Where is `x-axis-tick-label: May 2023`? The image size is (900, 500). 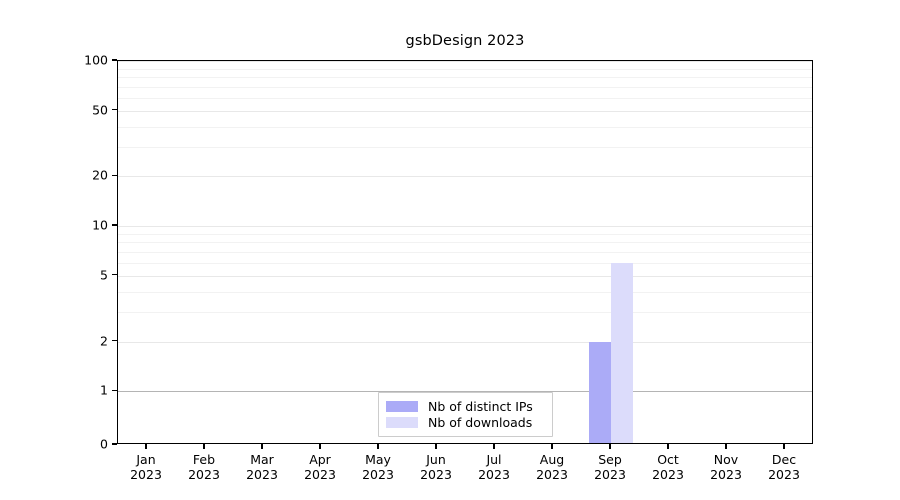
x-axis-tick-label: May 2023 is located at coordinates (378, 467).